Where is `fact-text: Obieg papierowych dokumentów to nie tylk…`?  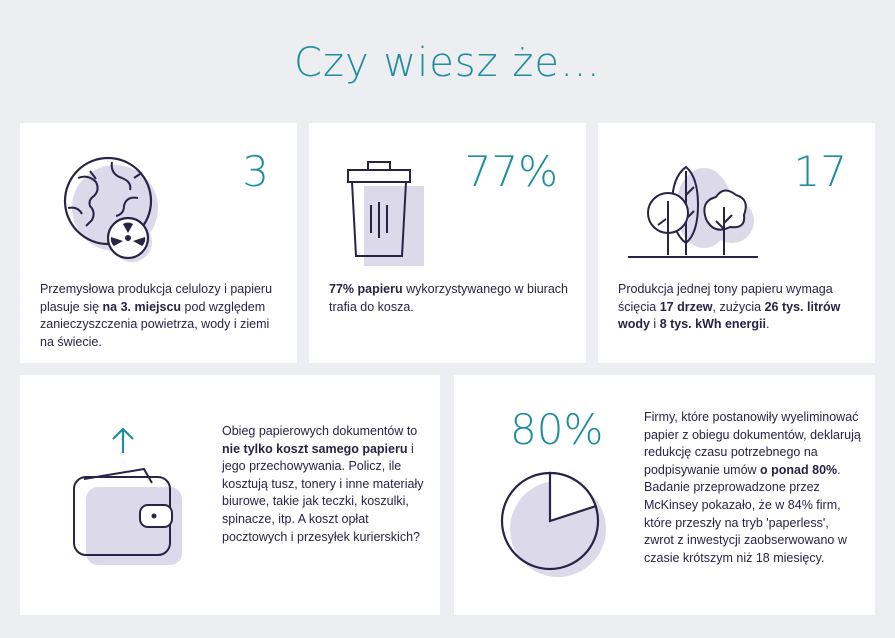
fact-text: Obieg papierowych dokumentów to nie tylk… is located at coordinates (327, 484).